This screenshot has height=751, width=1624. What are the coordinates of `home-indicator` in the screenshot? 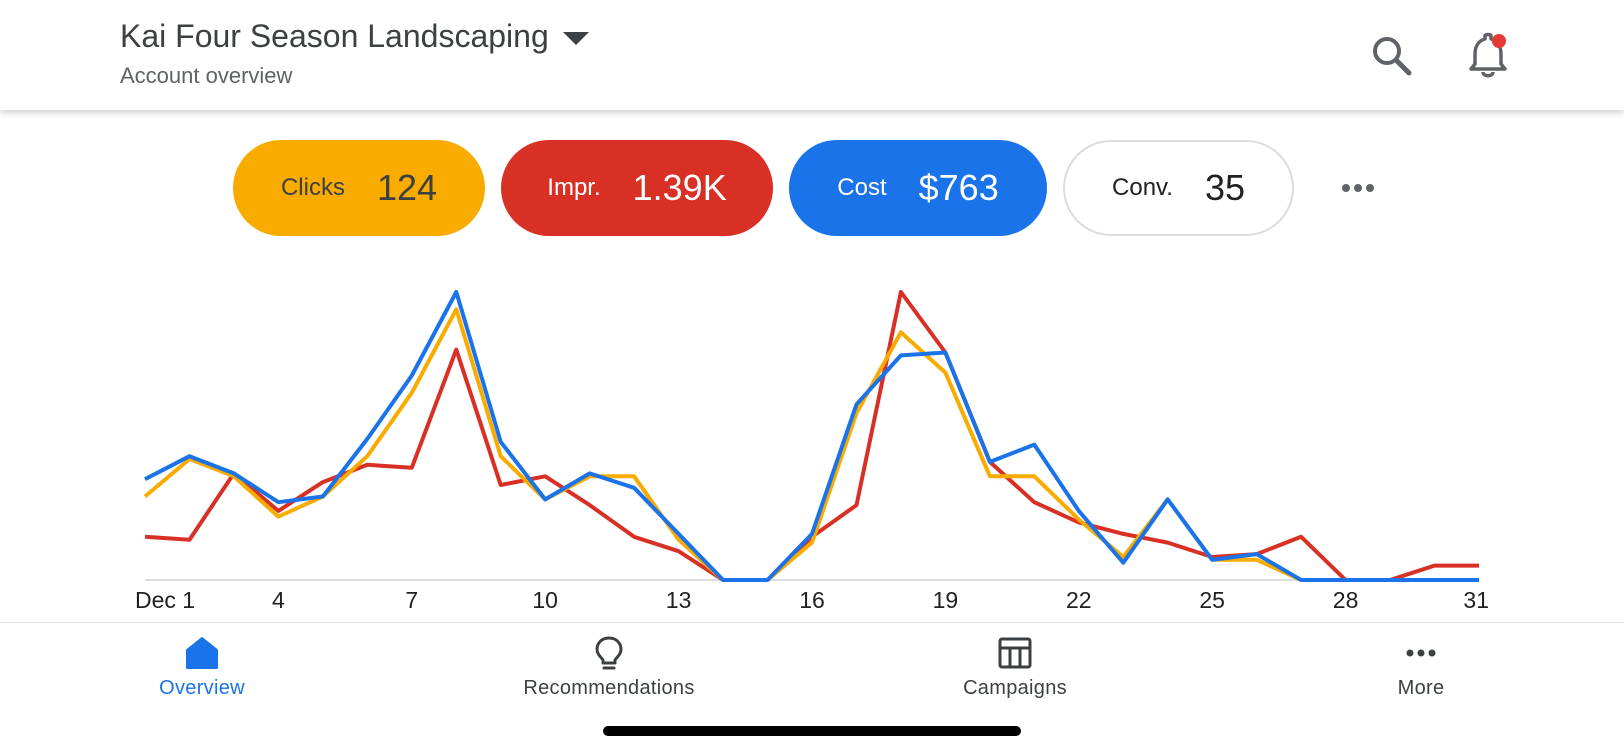 It's located at (812, 731).